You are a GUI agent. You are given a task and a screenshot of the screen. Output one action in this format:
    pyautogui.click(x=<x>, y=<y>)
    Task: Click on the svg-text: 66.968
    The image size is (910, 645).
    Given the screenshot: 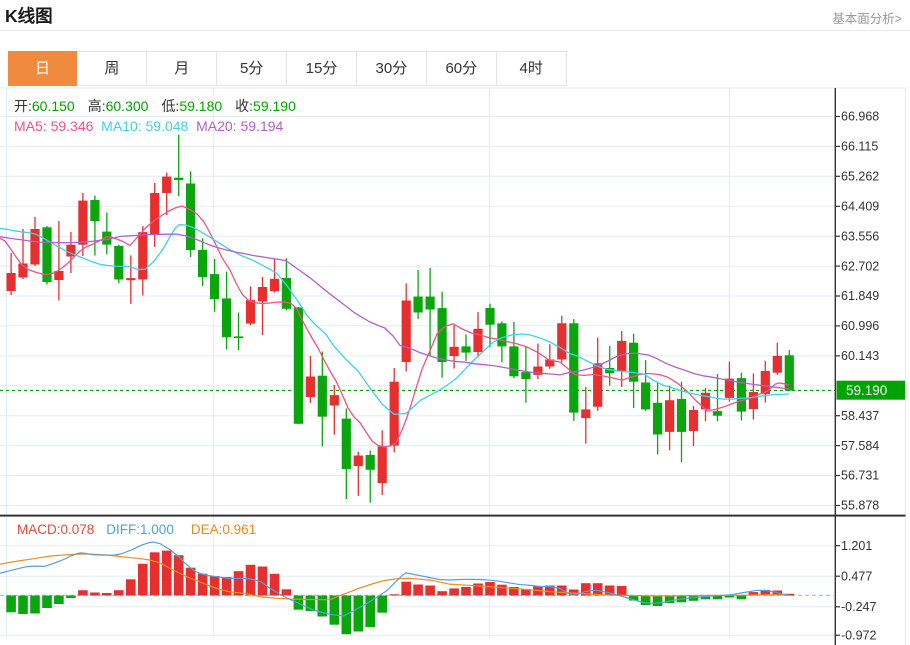 What is the action you would take?
    pyautogui.click(x=860, y=117)
    